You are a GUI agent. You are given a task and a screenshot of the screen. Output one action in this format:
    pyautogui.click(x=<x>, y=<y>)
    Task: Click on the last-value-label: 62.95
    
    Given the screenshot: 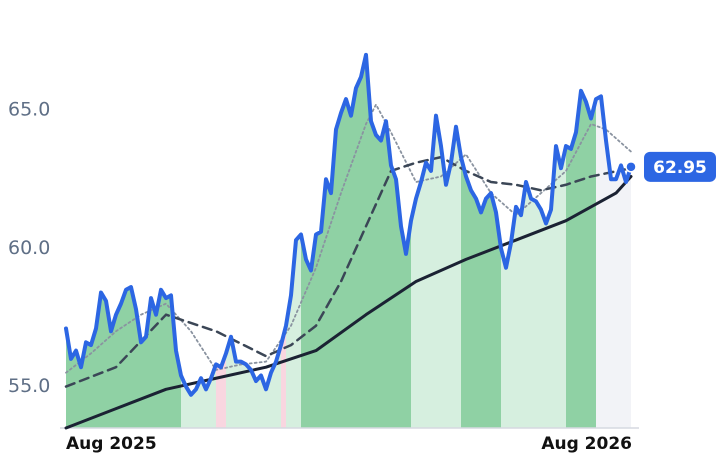 What is the action you would take?
    pyautogui.click(x=680, y=168)
    